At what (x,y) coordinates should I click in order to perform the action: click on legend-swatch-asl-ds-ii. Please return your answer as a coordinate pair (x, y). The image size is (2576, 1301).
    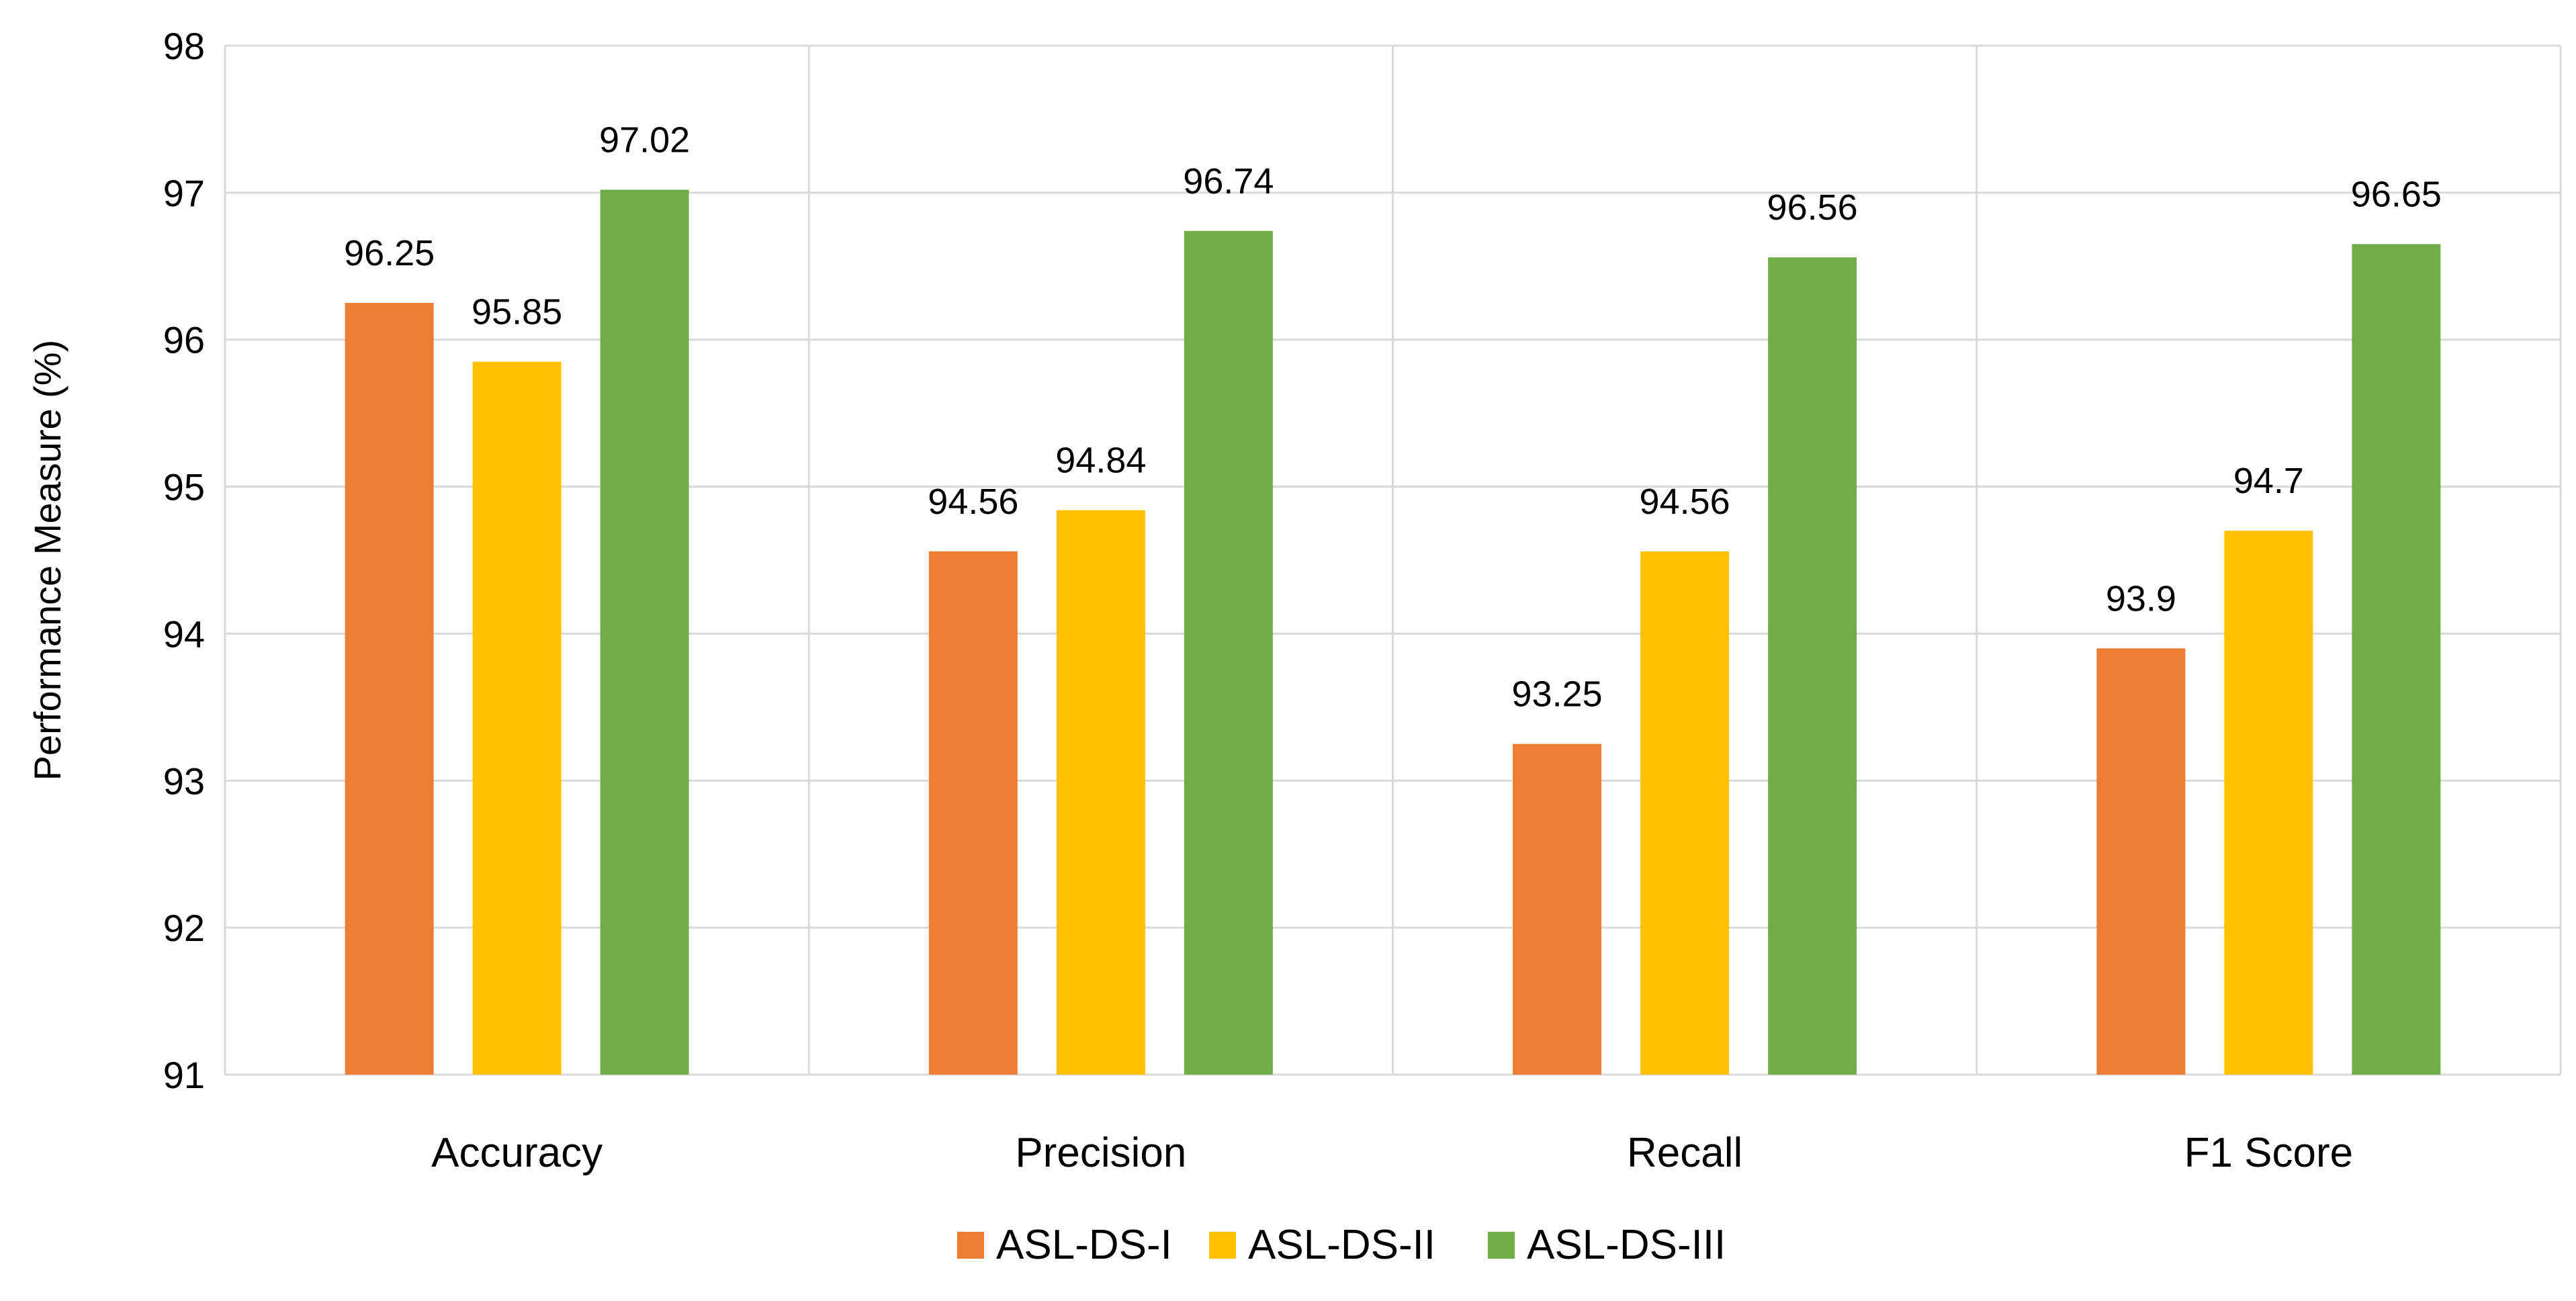
    Looking at the image, I should click on (1223, 1245).